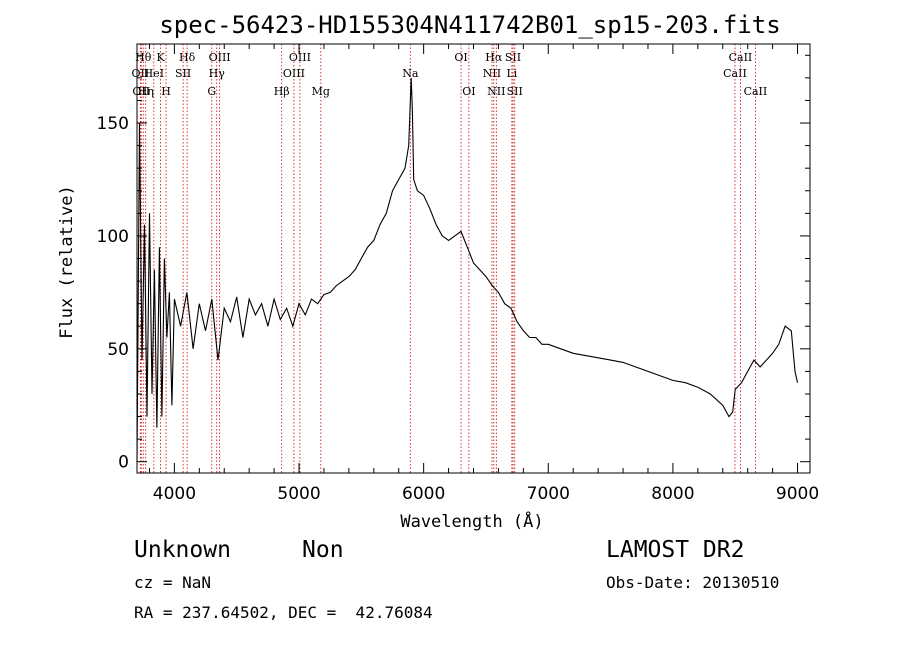 The width and height of the screenshot is (900, 649). I want to click on marker-label-8: Hδ, so click(187, 57).